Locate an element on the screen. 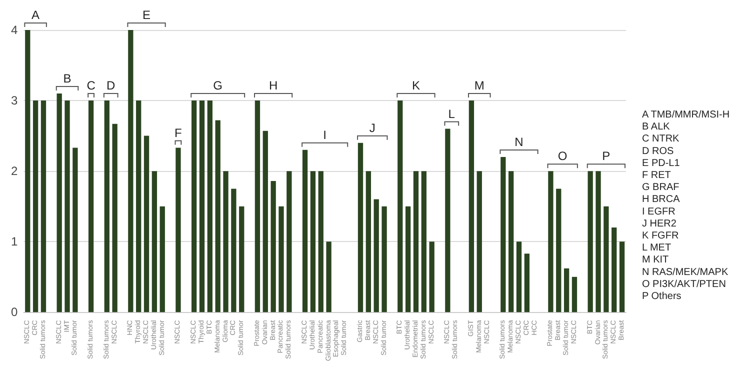 The image size is (744, 372). text: D ROS is located at coordinates (658, 151).